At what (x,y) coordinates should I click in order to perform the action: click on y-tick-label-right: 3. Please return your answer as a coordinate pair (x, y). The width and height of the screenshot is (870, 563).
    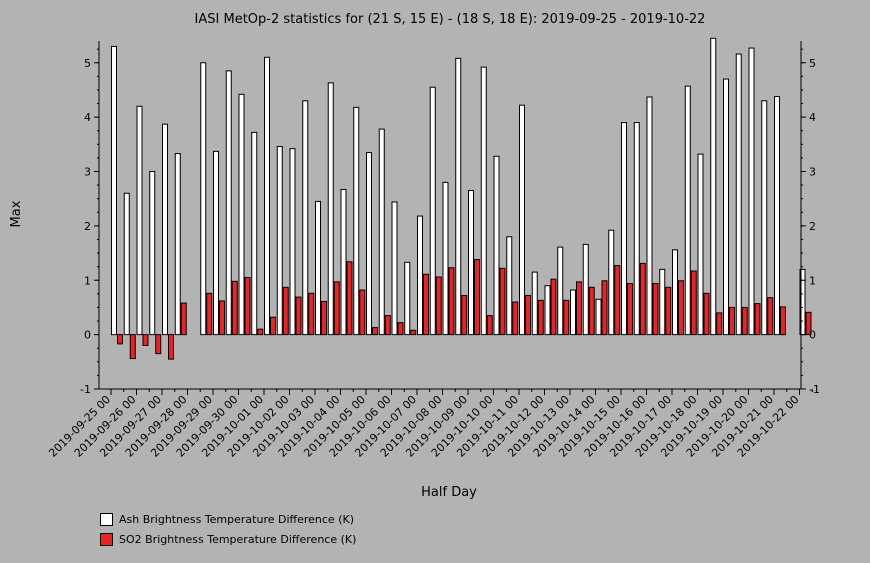
    Looking at the image, I should click on (812, 172).